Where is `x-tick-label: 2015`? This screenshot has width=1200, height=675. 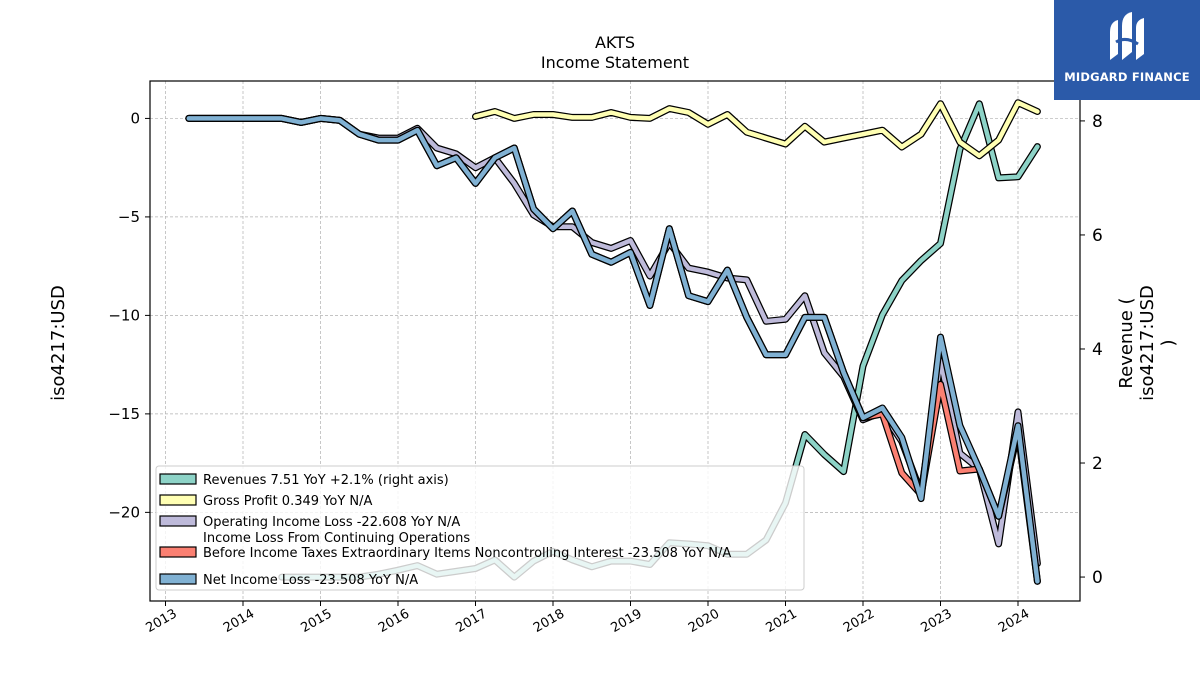
x-tick-label: 2015 is located at coordinates (316, 621).